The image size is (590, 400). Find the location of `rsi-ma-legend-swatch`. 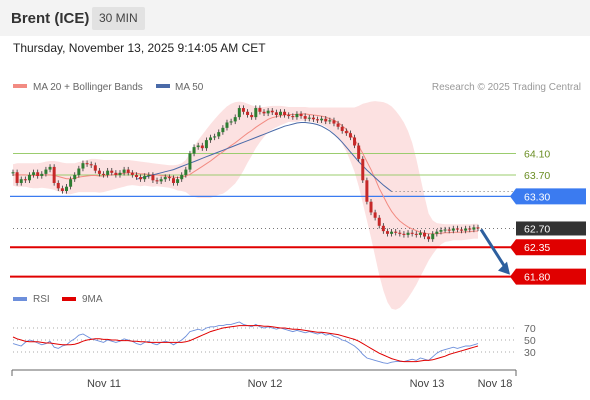

rsi-ma-legend-swatch is located at coordinates (69, 299).